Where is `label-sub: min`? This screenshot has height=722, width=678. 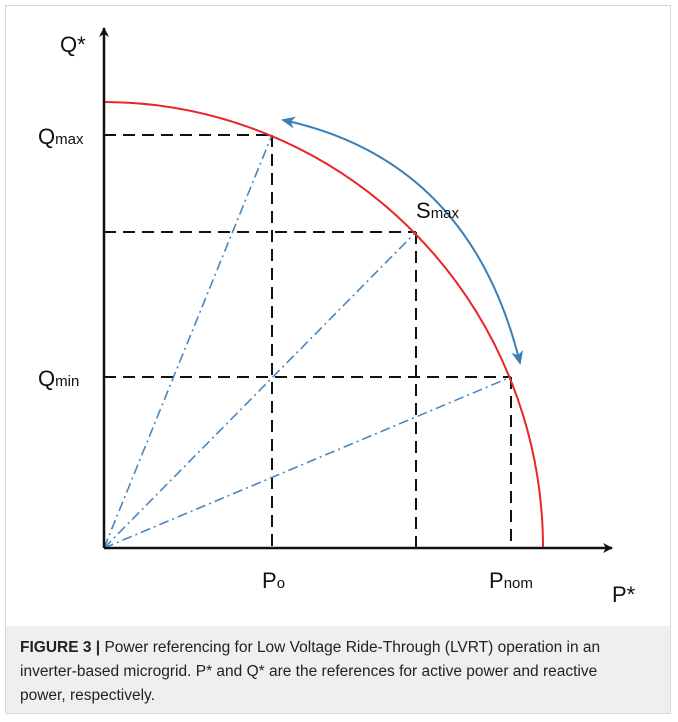
label-sub: min is located at coordinates (67, 381).